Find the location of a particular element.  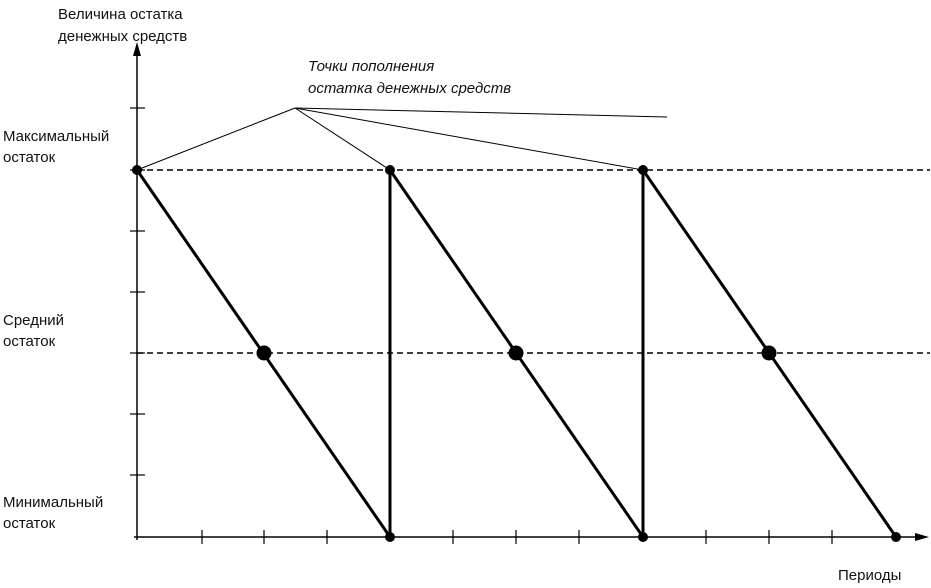

annotation: Точки пополнения is located at coordinates (371, 66).